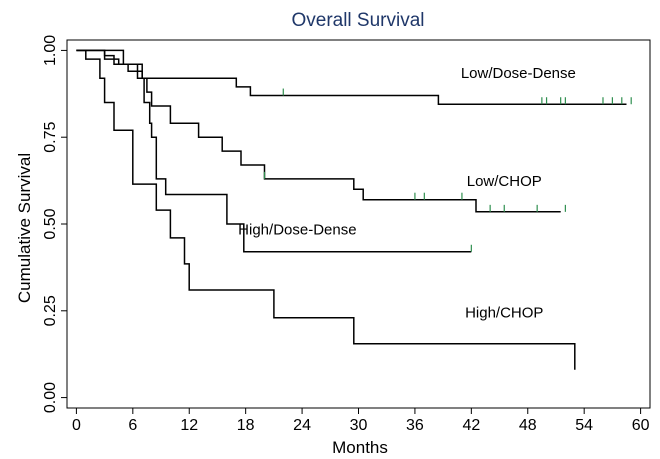 The image size is (660, 459). I want to click on y-tick-label: 0.00, so click(50, 397).